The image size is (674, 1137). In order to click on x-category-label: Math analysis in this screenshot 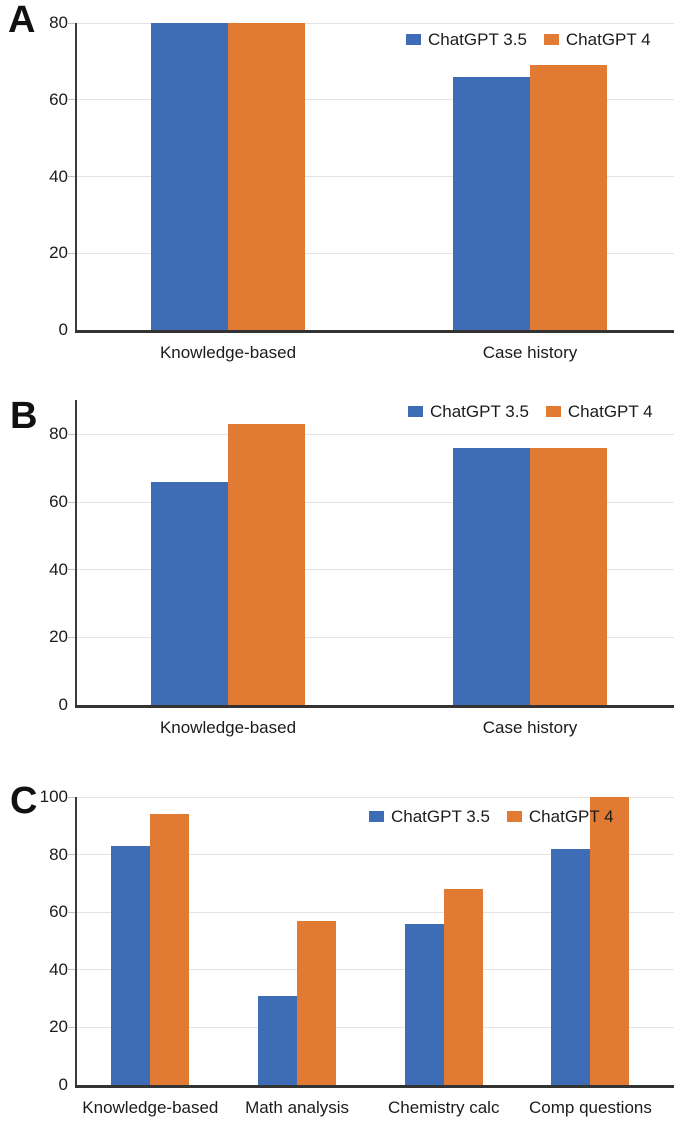, I will do `click(297, 1107)`.